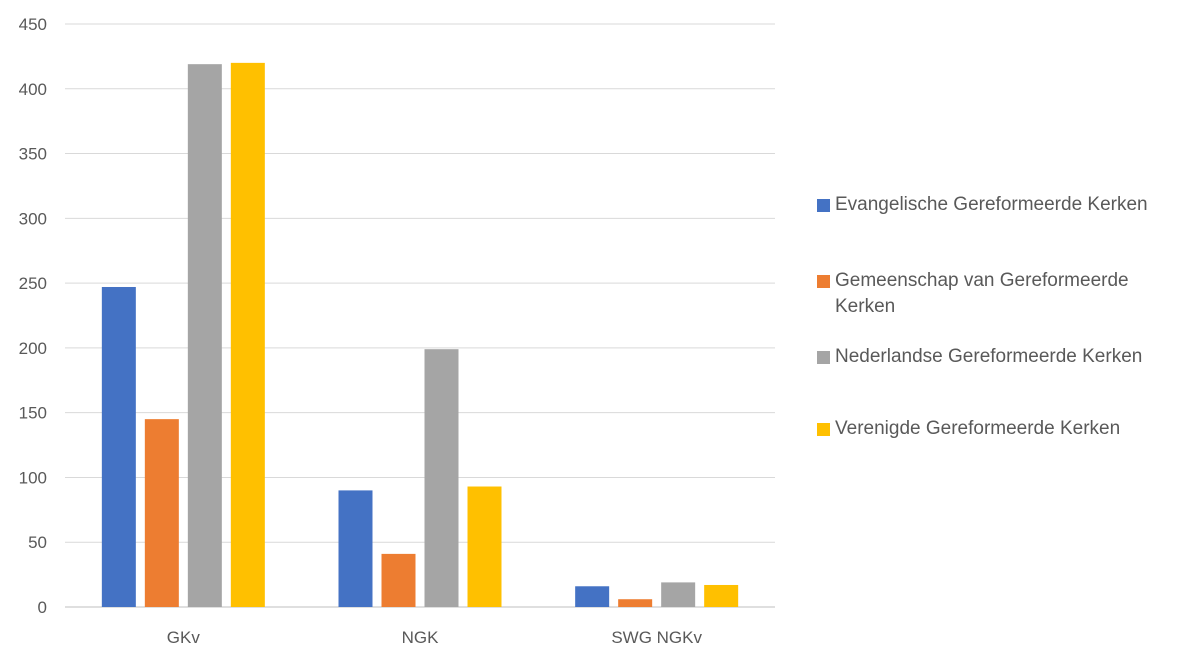 This screenshot has width=1193, height=648. What do you see at coordinates (978, 428) in the screenshot?
I see `legend-label: Verenigde Gereformeerde Kerken` at bounding box center [978, 428].